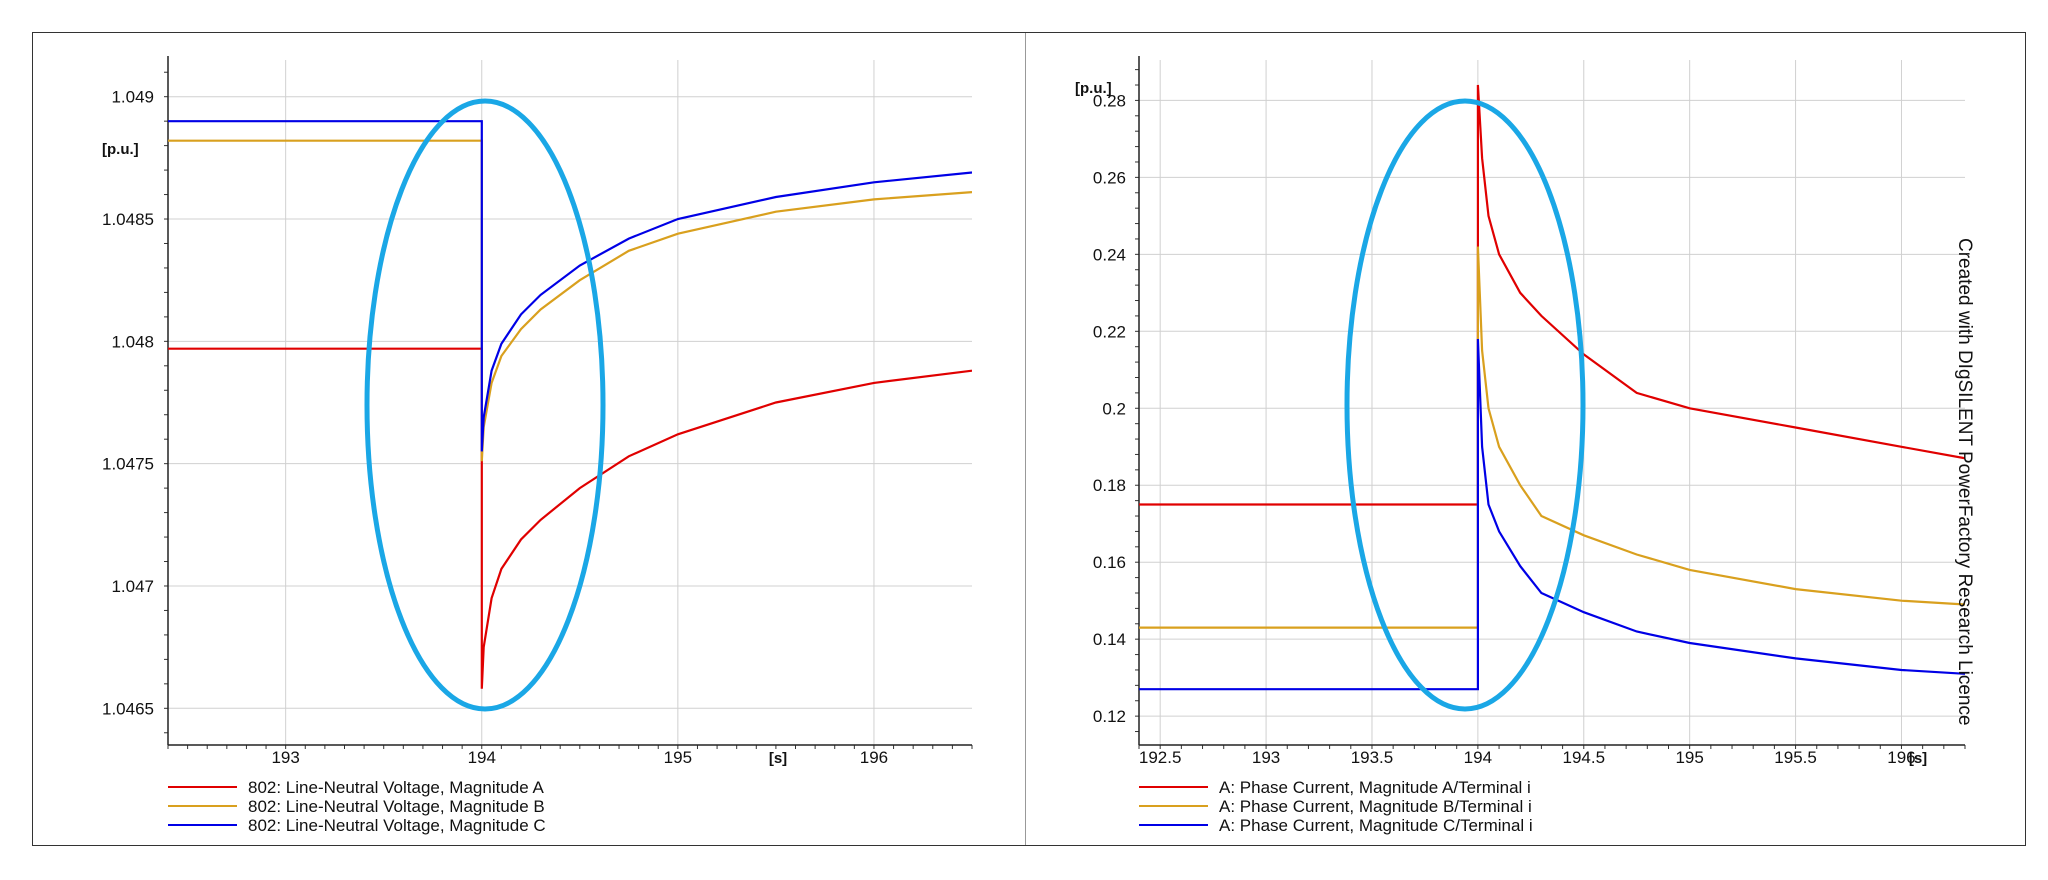  I want to click on legend-entry: A: Phase Current, Magnitude A/Terminal i, so click(1375, 787).